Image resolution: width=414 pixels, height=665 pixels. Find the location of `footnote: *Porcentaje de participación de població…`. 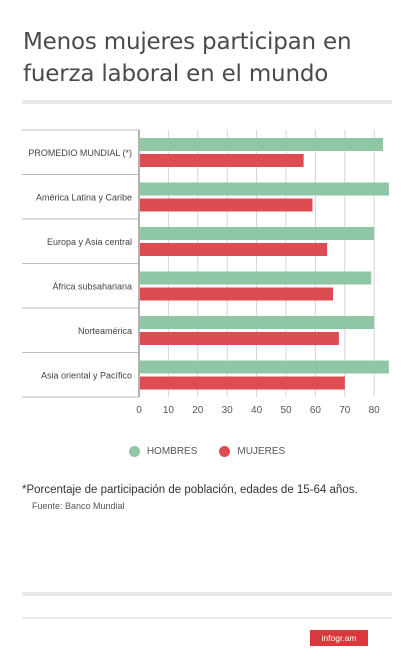

footnote: *Porcentaje de participación de població… is located at coordinates (190, 490).